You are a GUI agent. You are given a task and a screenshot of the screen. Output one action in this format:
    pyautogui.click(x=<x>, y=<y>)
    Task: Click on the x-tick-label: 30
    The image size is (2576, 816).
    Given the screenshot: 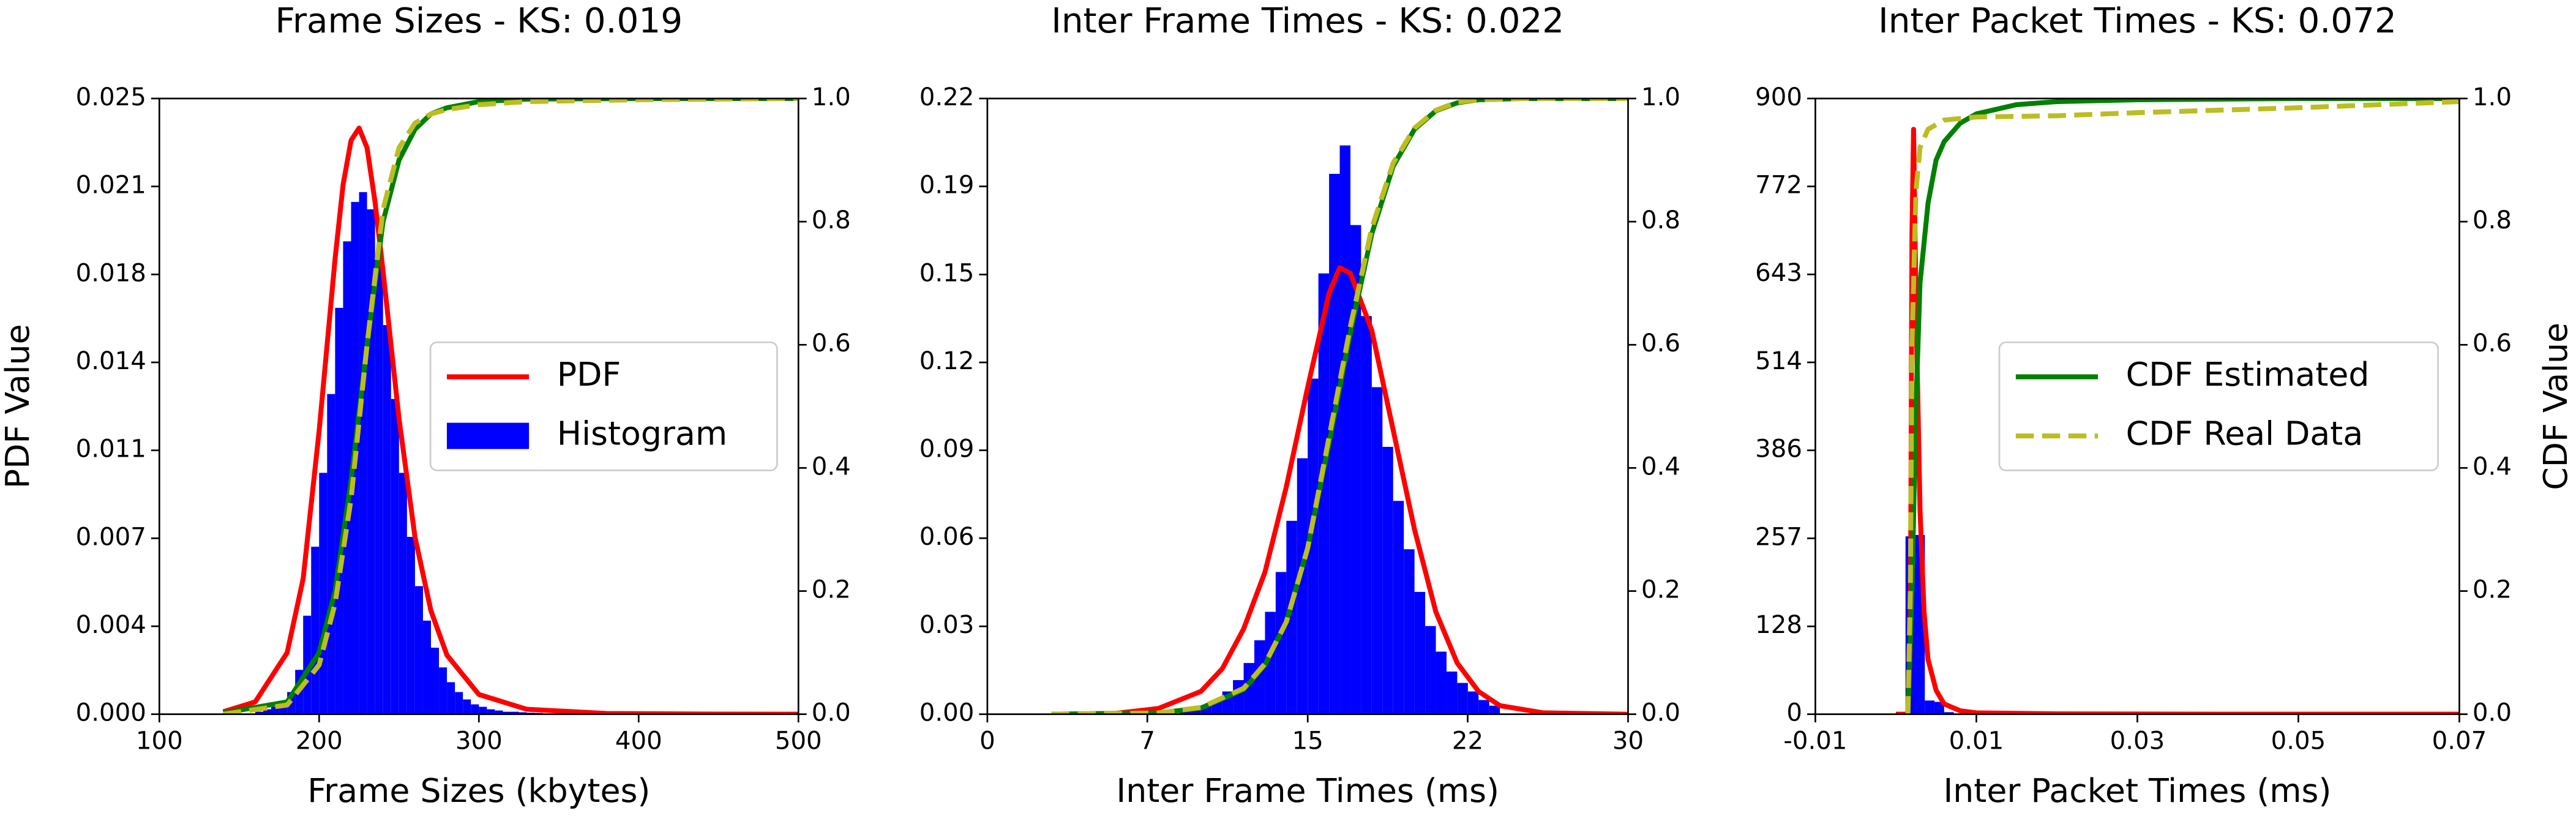 What is the action you would take?
    pyautogui.click(x=1628, y=741)
    